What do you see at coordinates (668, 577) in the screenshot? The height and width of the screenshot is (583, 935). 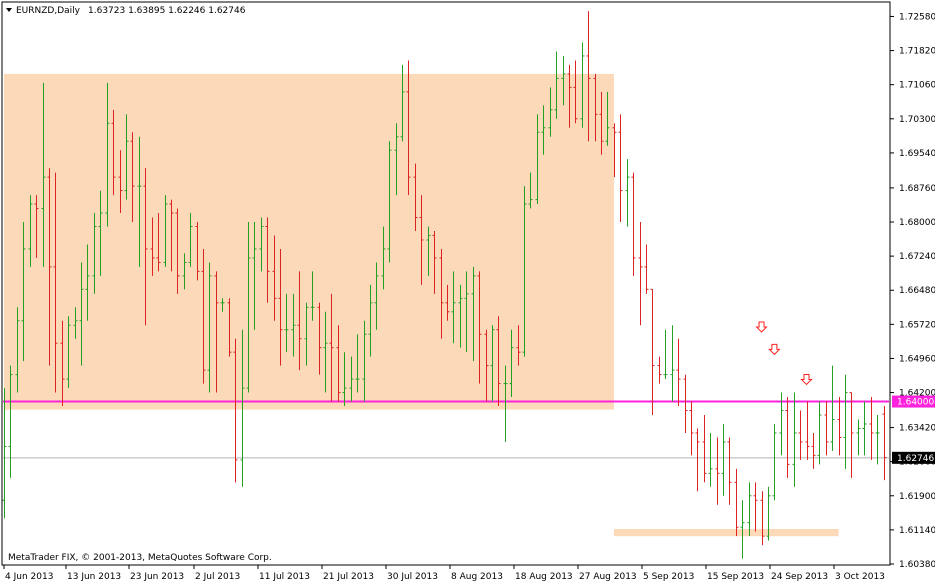 I see `x-tick-label: 5 Sep 2013` at bounding box center [668, 577].